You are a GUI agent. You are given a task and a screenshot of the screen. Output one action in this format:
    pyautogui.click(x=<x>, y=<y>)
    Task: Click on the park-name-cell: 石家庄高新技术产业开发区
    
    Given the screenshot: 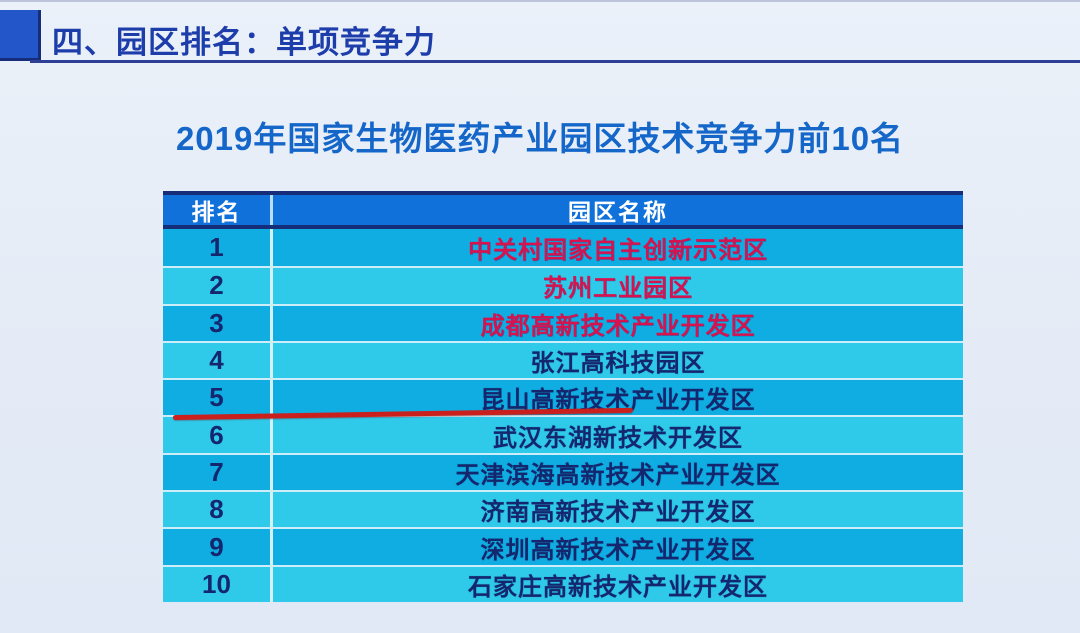 What is the action you would take?
    pyautogui.click(x=618, y=587)
    